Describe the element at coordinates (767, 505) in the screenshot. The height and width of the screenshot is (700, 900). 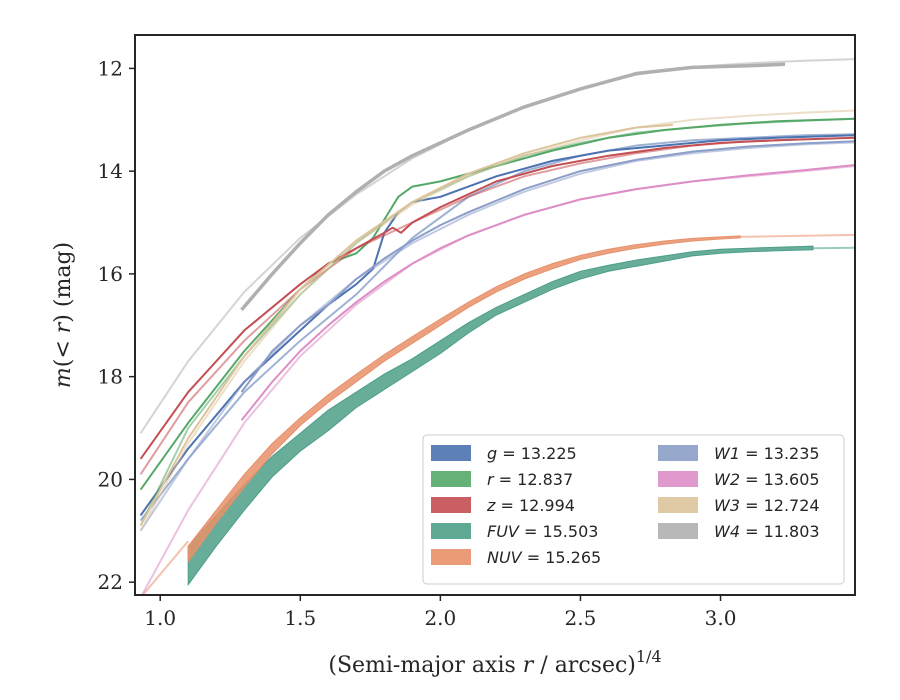
I see `legend-label: W3 = 12.724` at that location.